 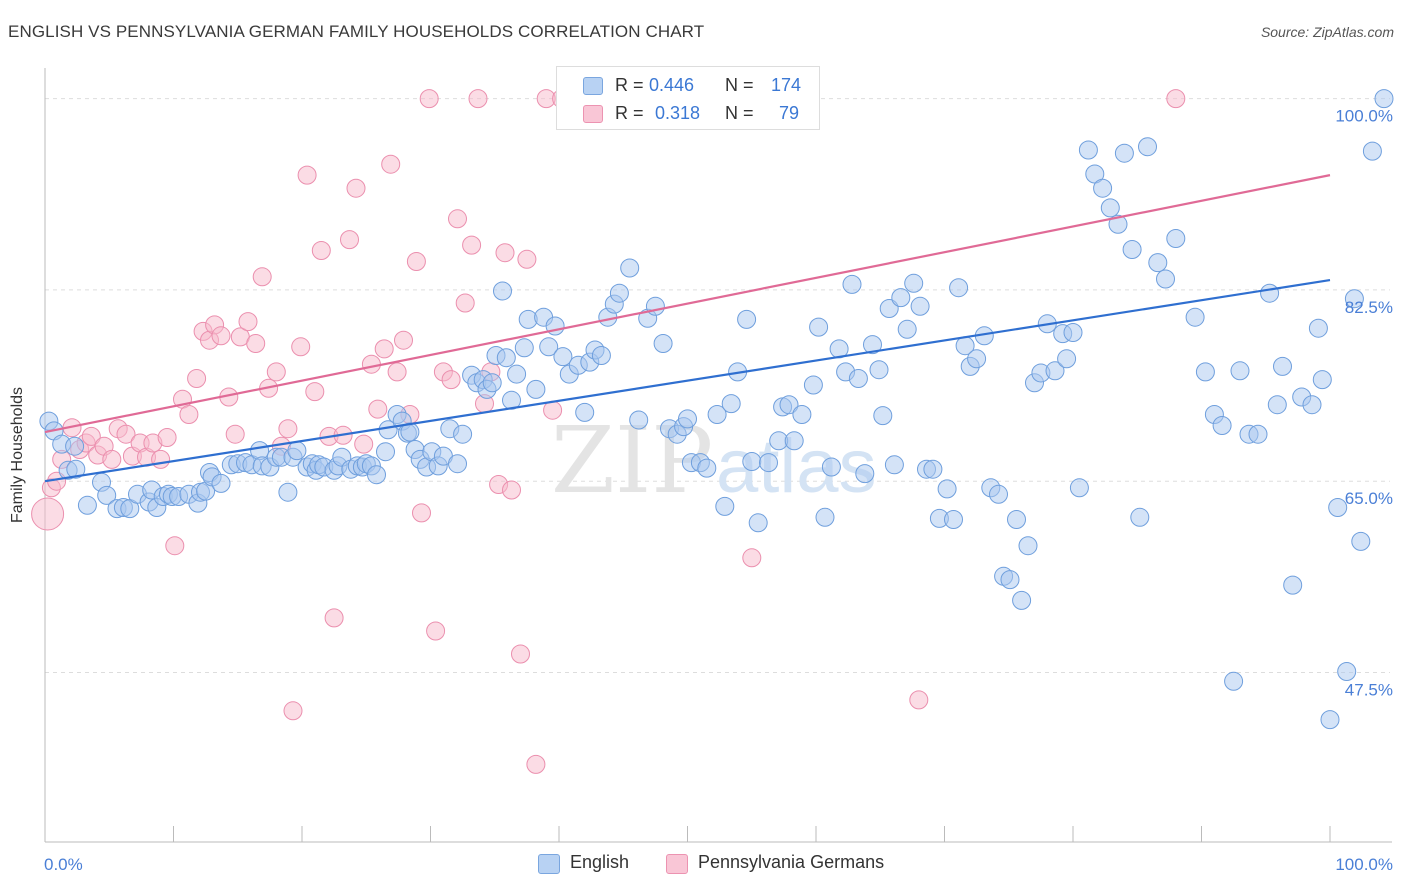 What do you see at coordinates (549, 864) in the screenshot?
I see `english-legend-swatch` at bounding box center [549, 864].